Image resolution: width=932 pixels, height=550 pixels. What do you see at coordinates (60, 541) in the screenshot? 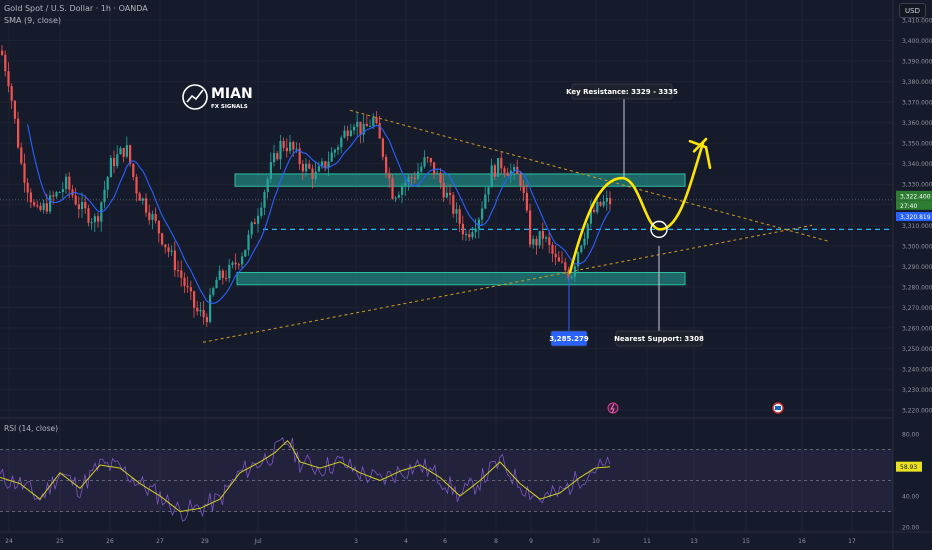
I see `time-label: 25` at bounding box center [60, 541].